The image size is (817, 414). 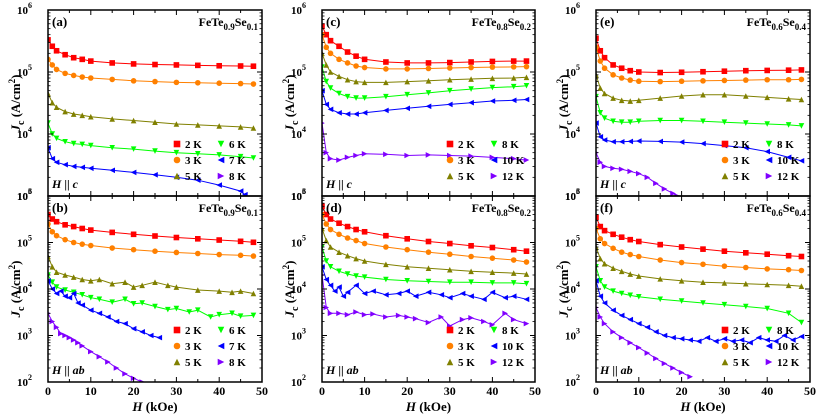 I want to click on y-axis-label-part: J, so click(x=289, y=128).